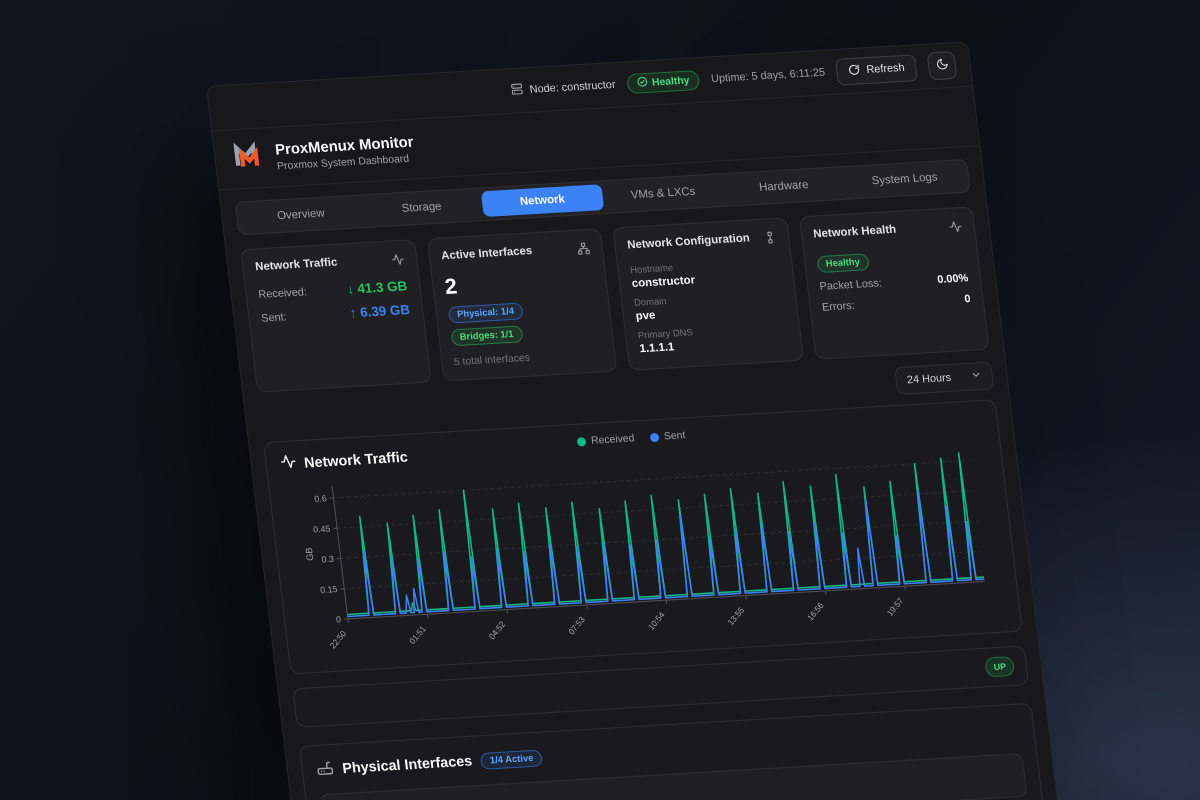 The height and width of the screenshot is (800, 1200). I want to click on packet-loss-label: Packet Loss:, so click(850, 285).